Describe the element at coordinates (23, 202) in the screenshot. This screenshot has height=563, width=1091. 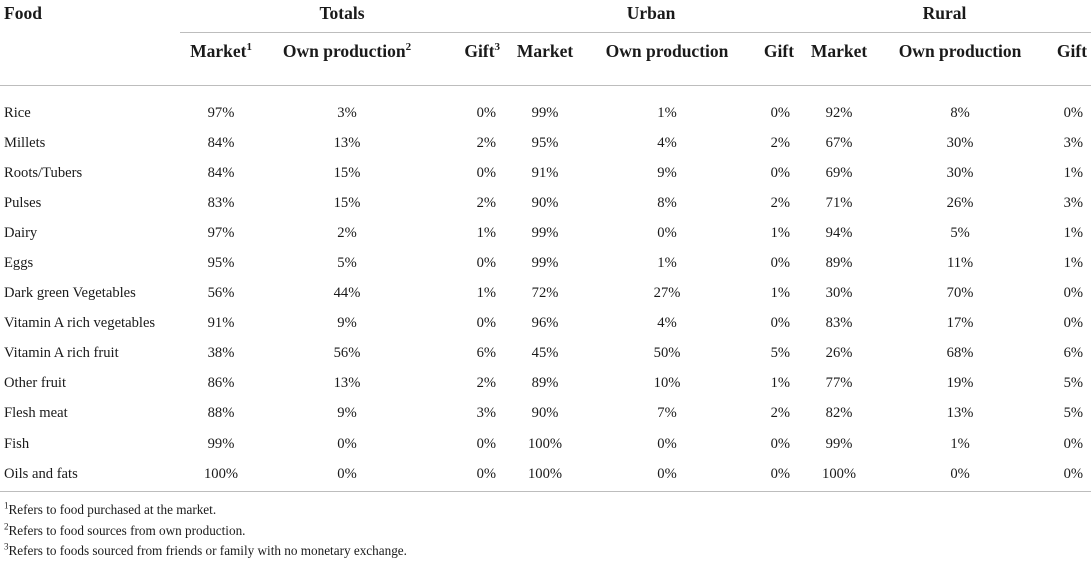
I see `food-name-cell: Pulses` at that location.